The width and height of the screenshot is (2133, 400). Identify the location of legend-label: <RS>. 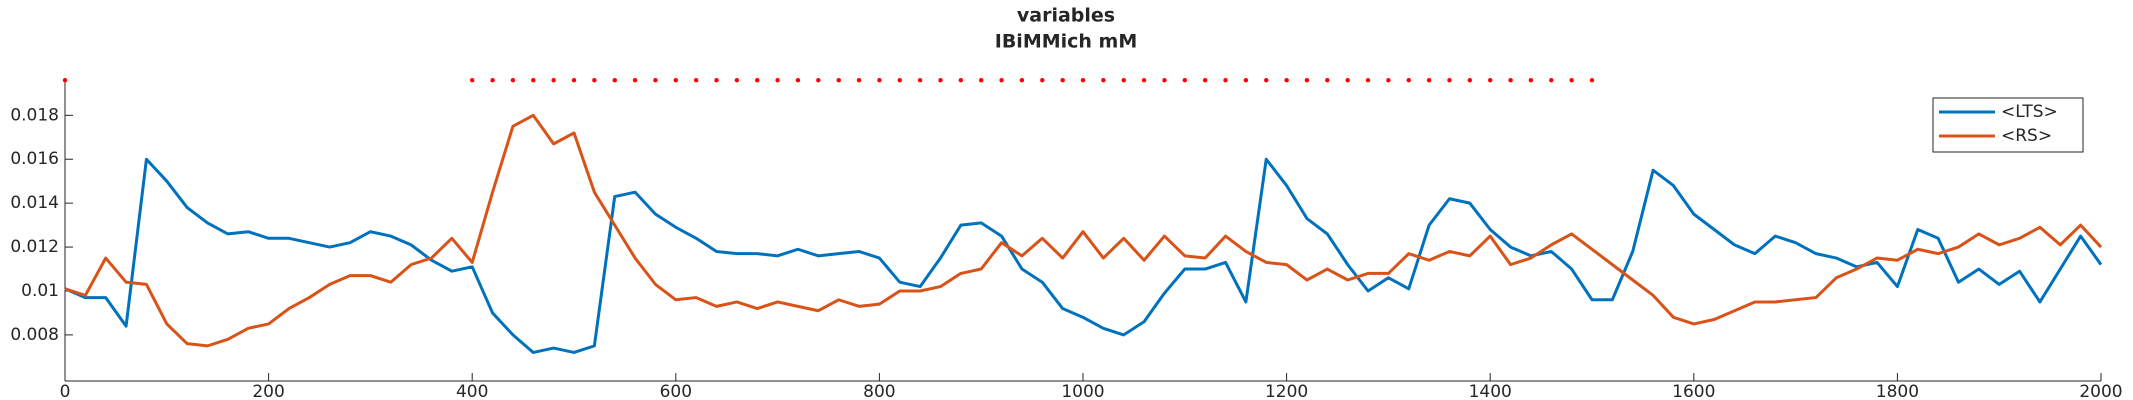
(2026, 136).